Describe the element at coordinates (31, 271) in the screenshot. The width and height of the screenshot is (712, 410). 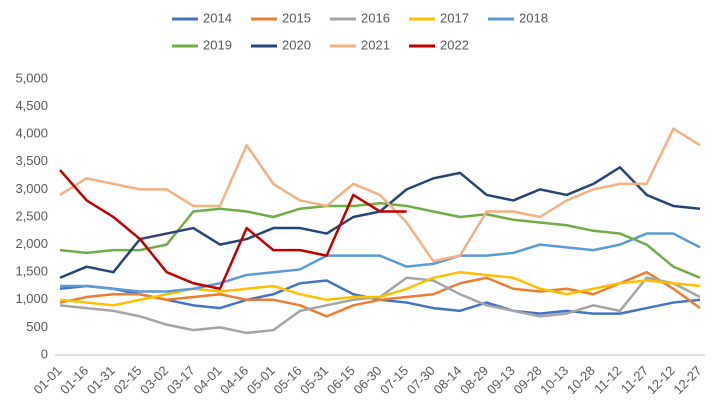
I see `y-tick-label: 1,500` at that location.